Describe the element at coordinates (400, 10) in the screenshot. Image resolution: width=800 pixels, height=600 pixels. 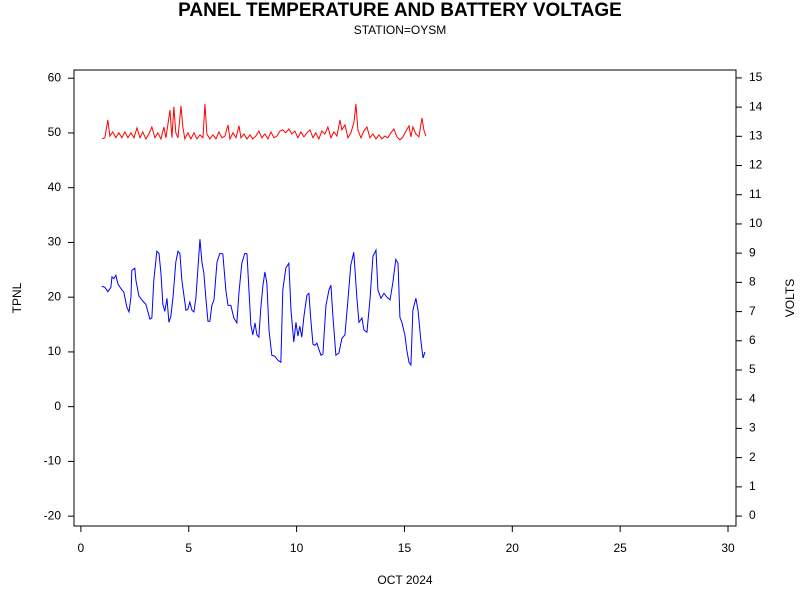
I see `chart-title: PANEL TEMPERATURE AND BATTERY VOLTAGE` at that location.